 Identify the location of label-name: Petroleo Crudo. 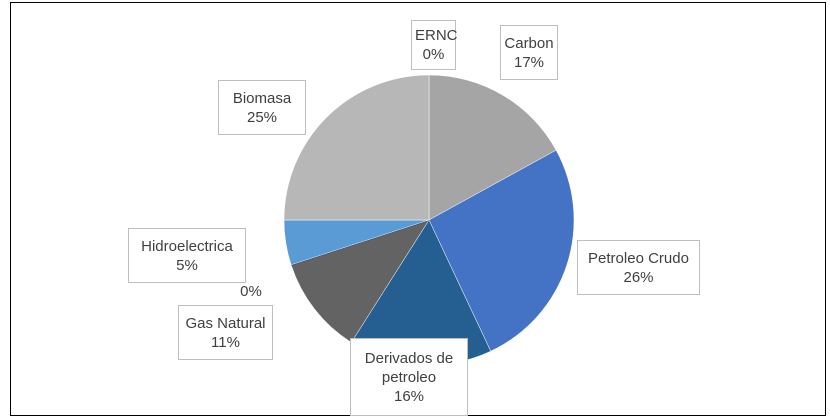
(638, 258).